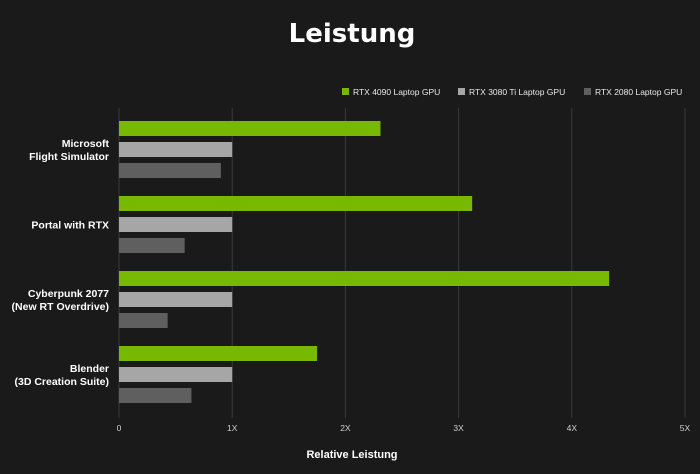 The width and height of the screenshot is (700, 474). What do you see at coordinates (61, 375) in the screenshot?
I see `category-label: Blender (3D Creation Suite)` at bounding box center [61, 375].